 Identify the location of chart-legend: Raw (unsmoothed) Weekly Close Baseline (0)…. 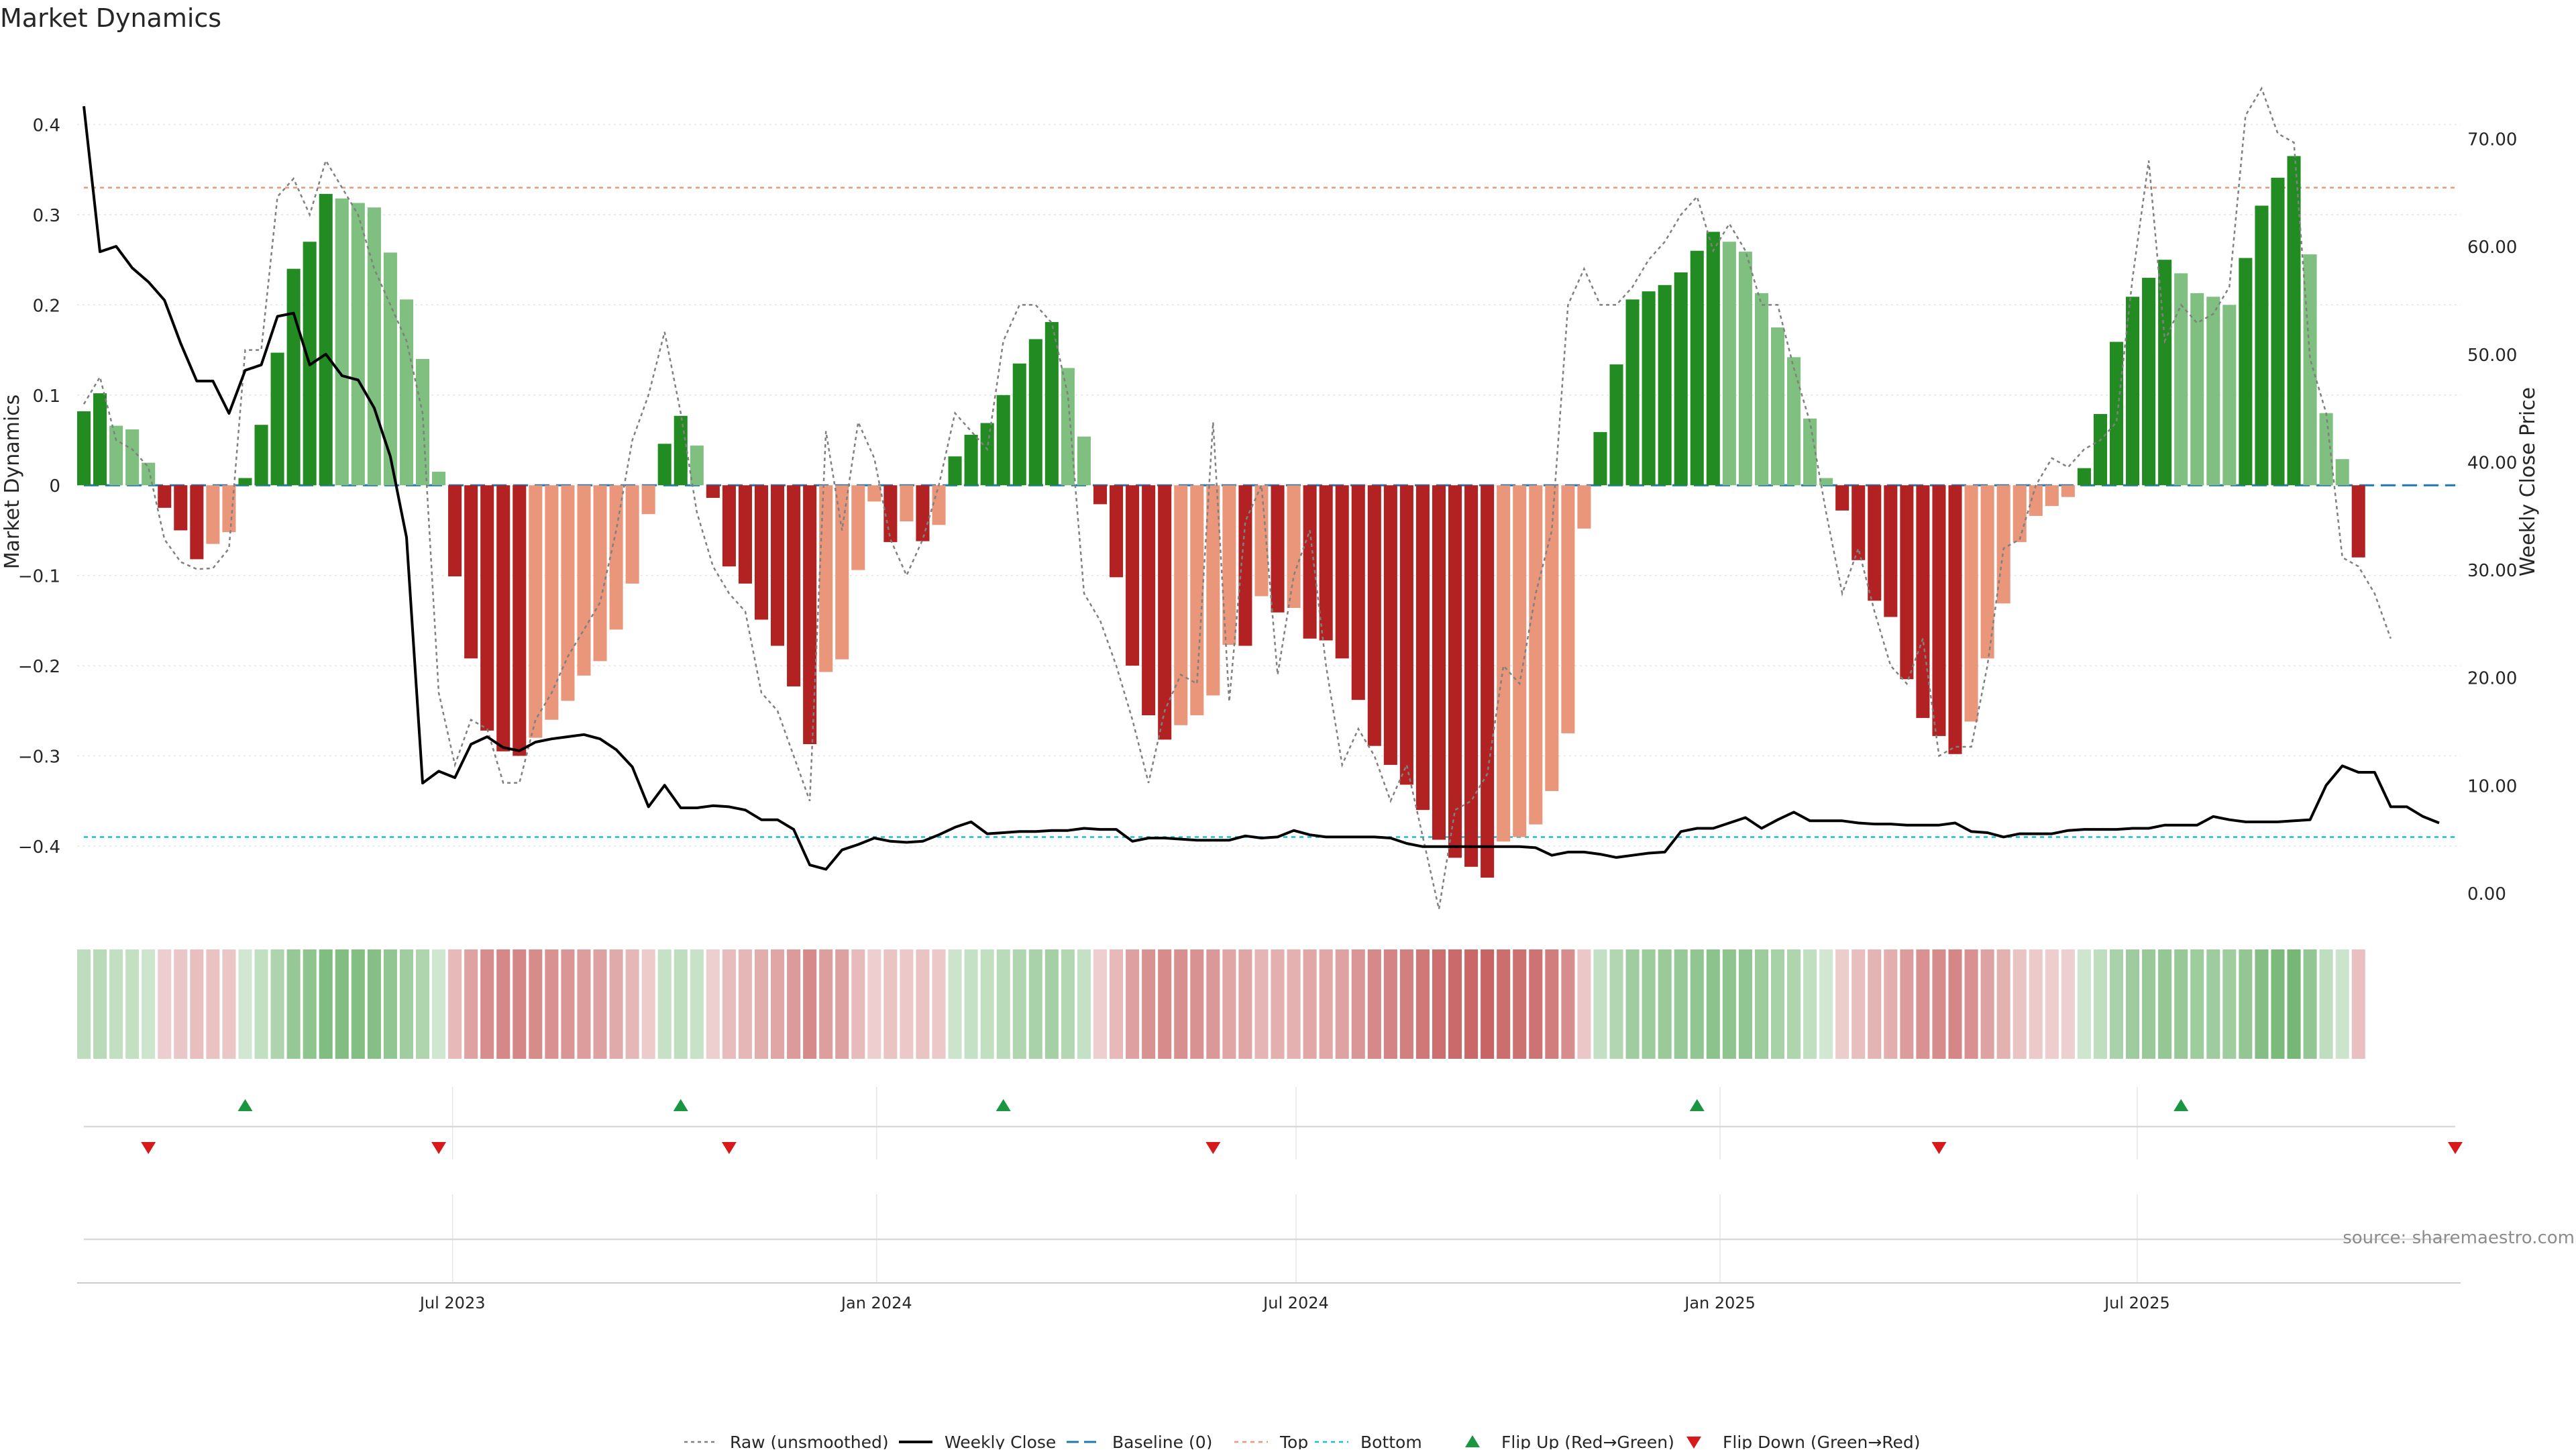
(1302, 1443).